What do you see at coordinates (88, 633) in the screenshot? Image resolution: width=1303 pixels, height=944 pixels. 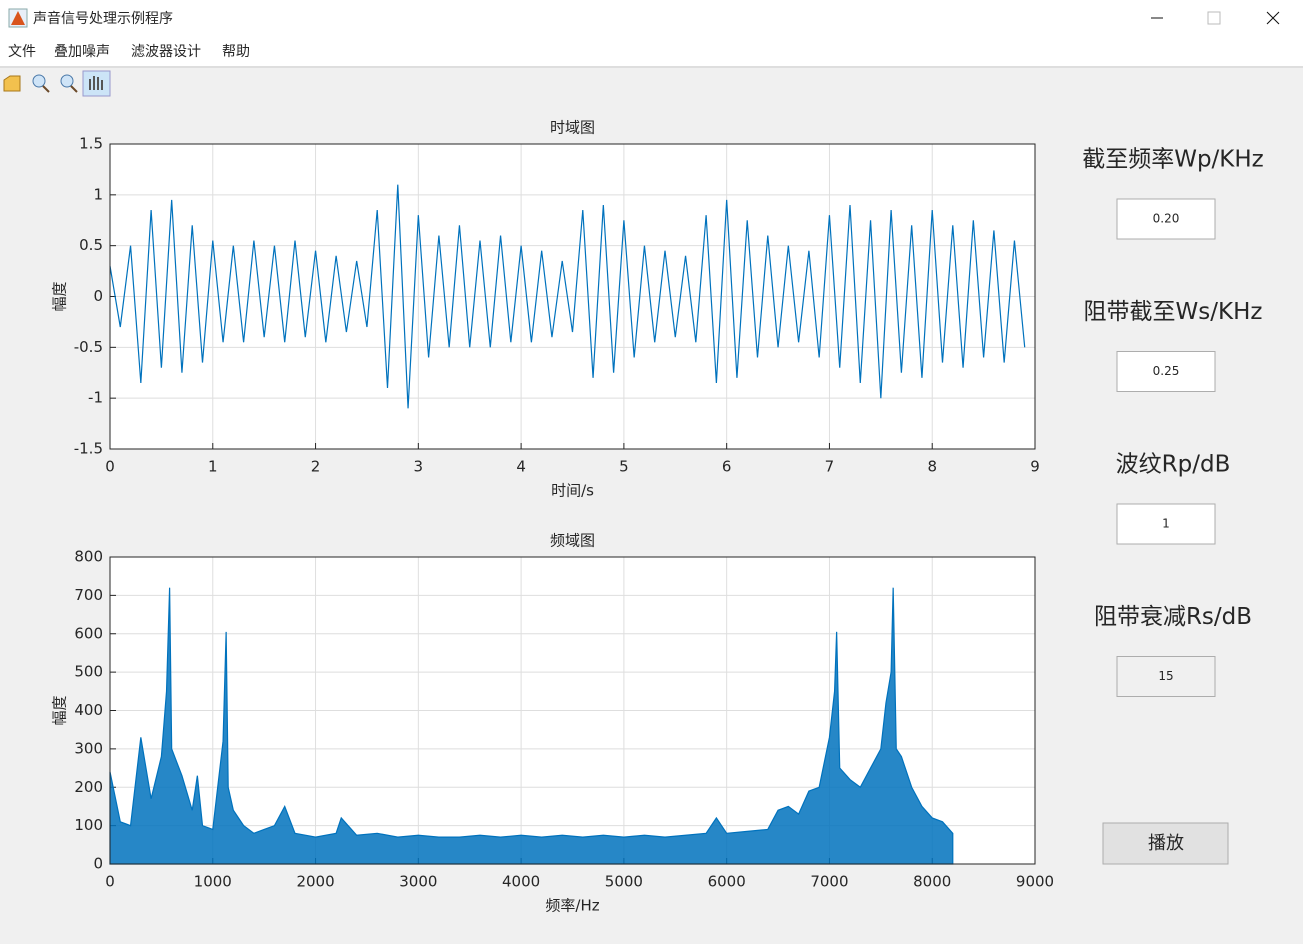 I see `y-tick-label: 600` at bounding box center [88, 633].